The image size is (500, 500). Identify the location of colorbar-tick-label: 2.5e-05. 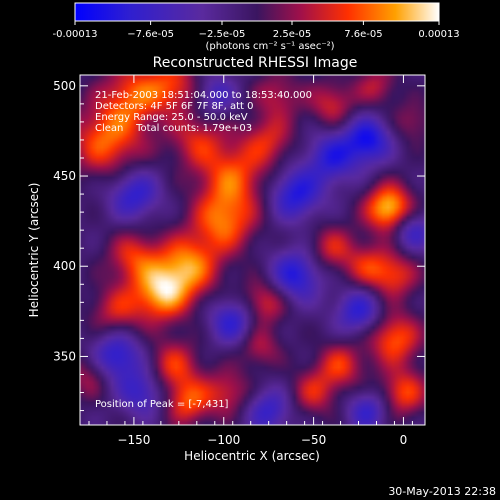
(292, 34).